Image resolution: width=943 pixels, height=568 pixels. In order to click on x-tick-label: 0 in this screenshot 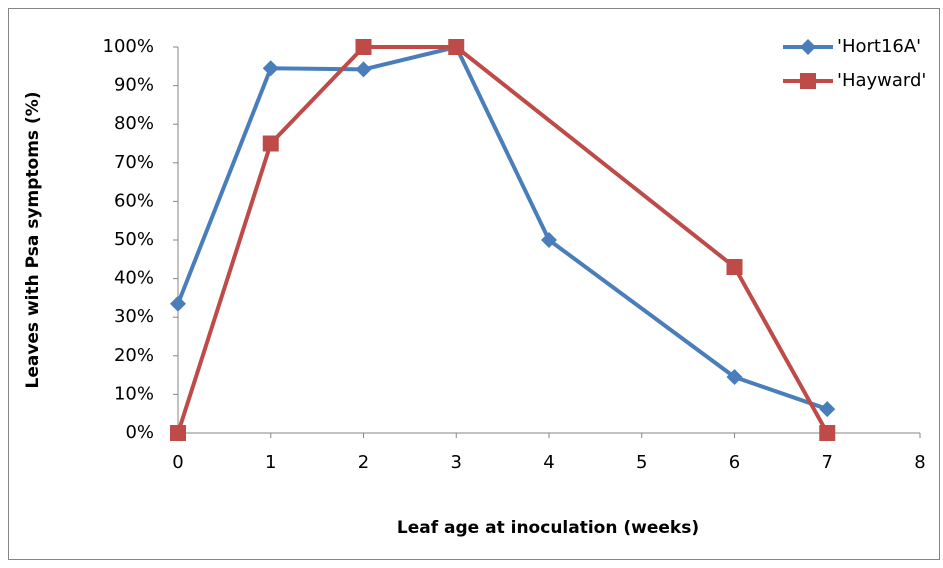, I will do `click(177, 462)`.